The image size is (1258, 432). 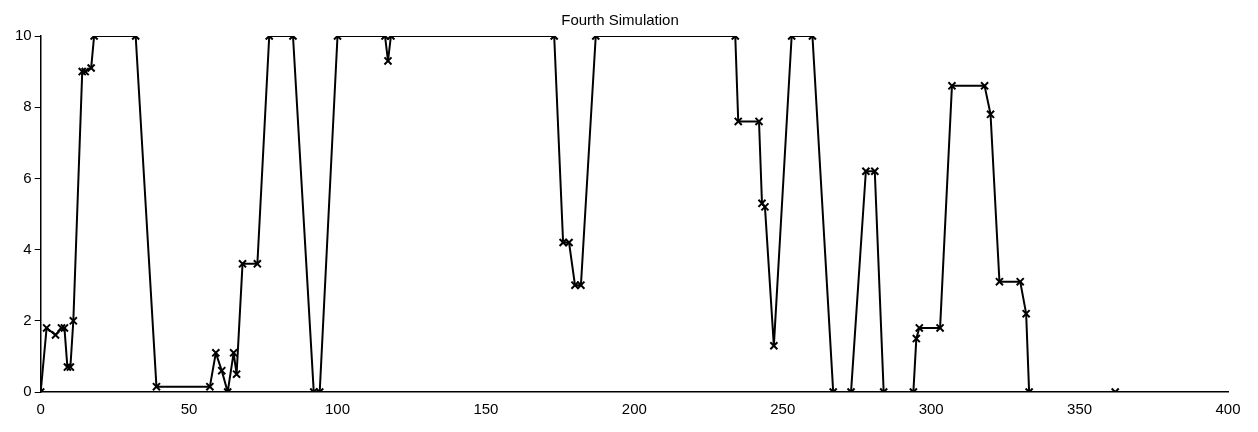 I want to click on x-tick-label: 350, so click(x=1080, y=409).